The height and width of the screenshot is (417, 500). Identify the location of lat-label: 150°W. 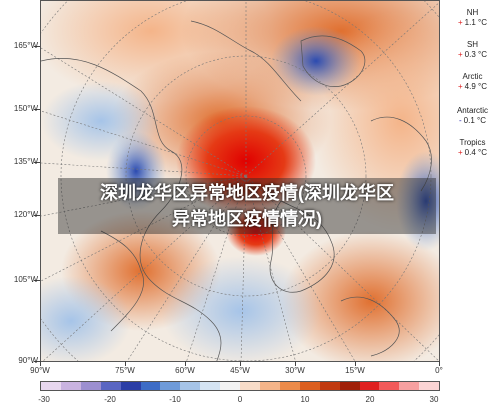
(25, 108).